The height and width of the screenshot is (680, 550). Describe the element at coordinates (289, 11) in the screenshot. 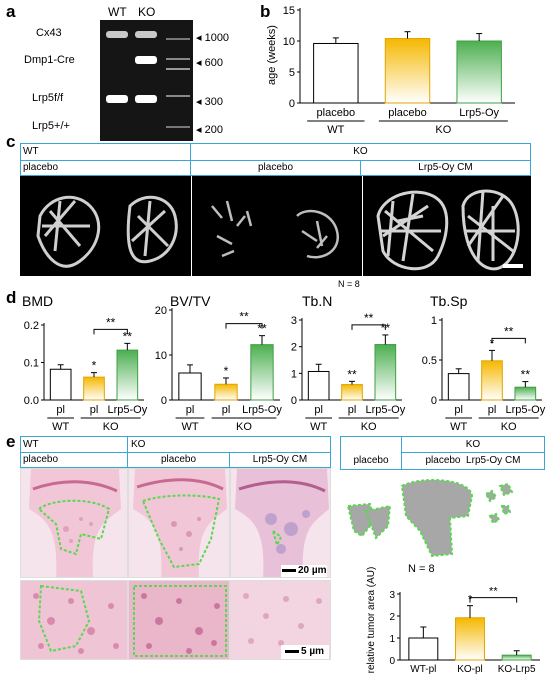

I see `y-tick-label: 15` at that location.